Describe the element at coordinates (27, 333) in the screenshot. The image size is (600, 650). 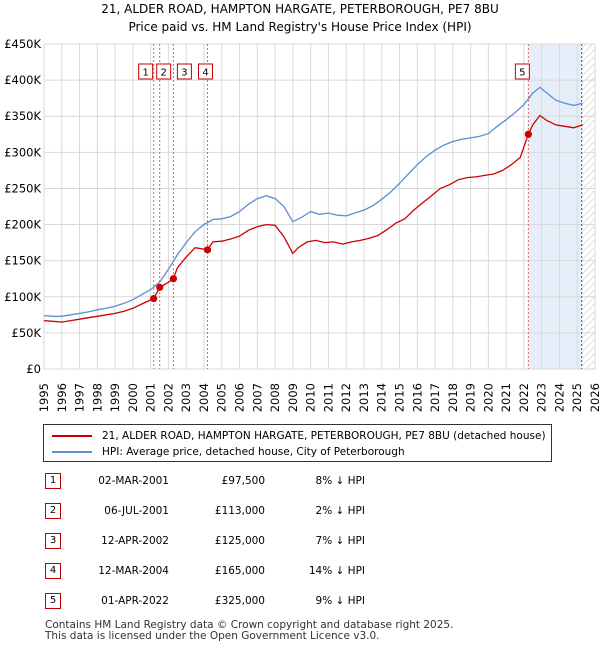
I see `y-tick-label: £50K` at that location.